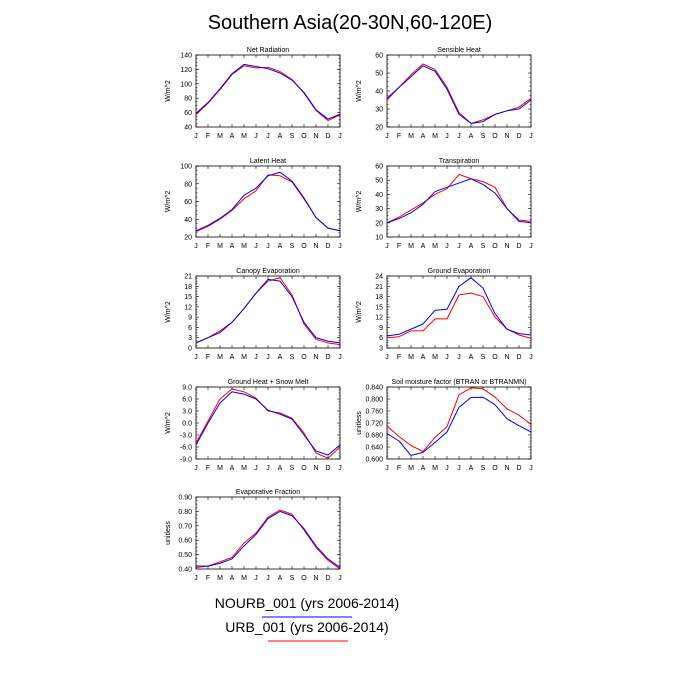 The height and width of the screenshot is (700, 700). What do you see at coordinates (186, 448) in the screenshot?
I see `y-tick-label: -6.0` at bounding box center [186, 448].